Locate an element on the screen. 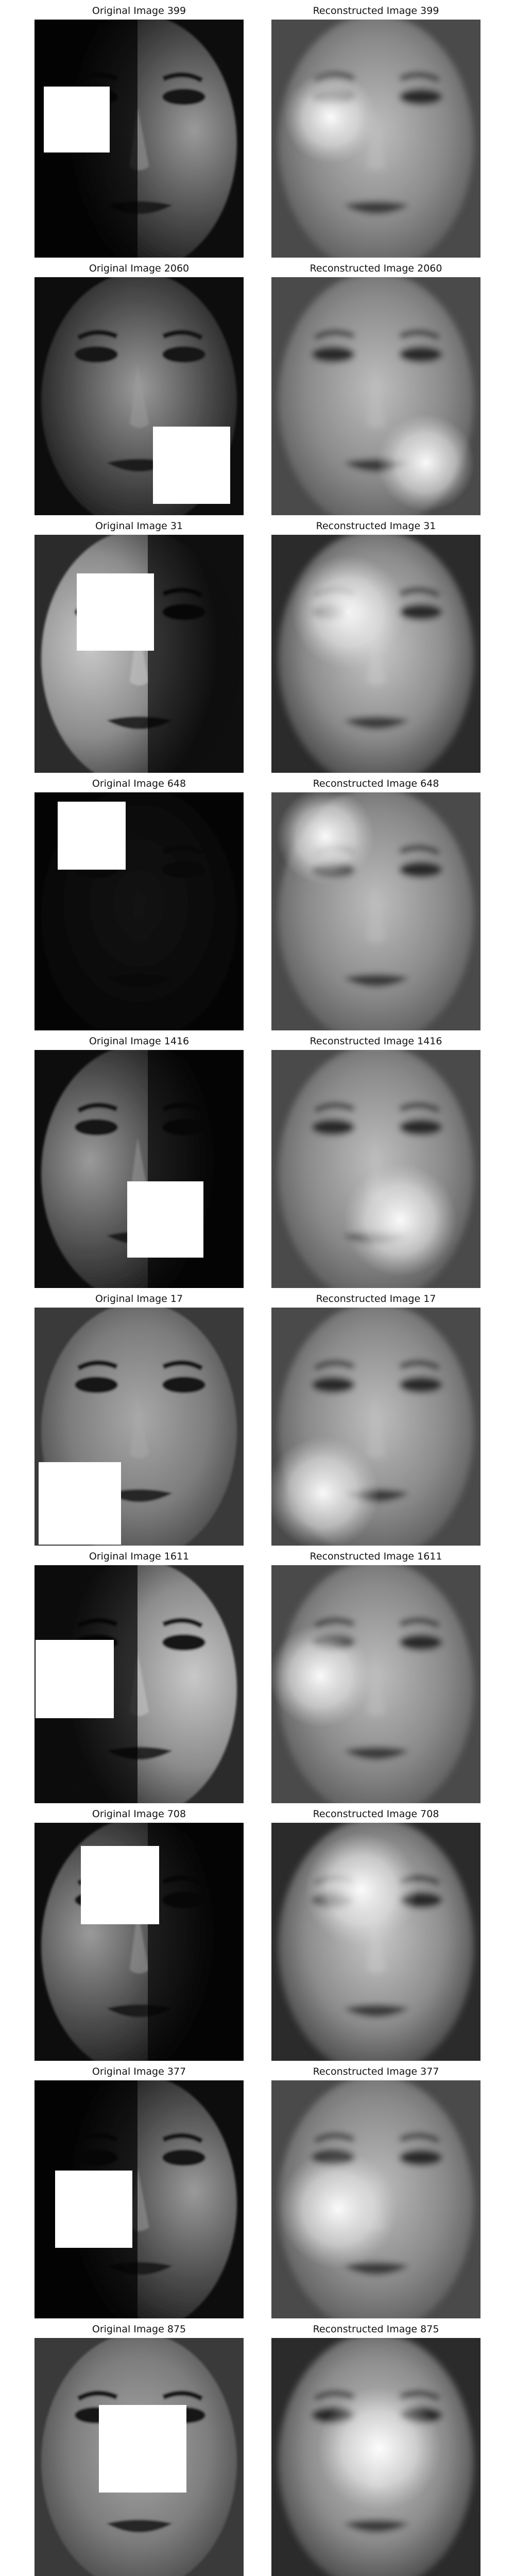  original-image-panel: Original Image 17 is located at coordinates (139, 1417).